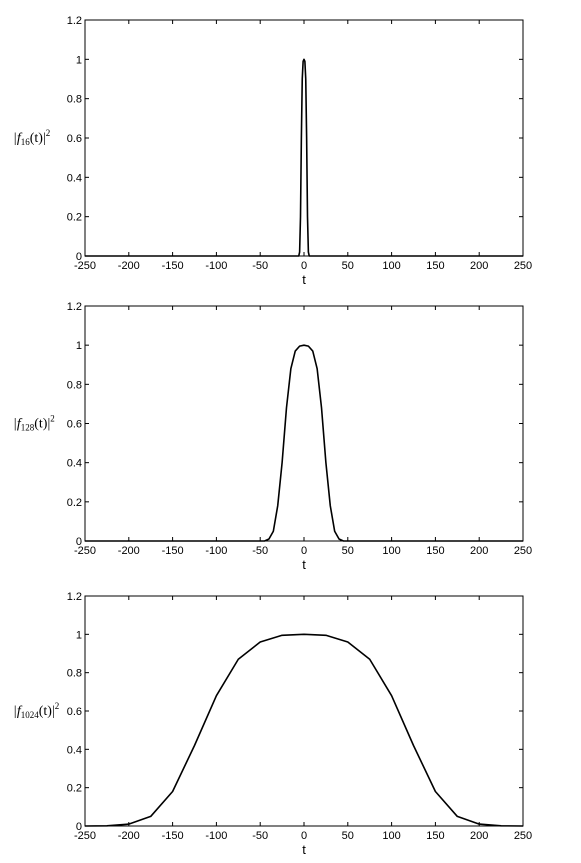 This screenshot has width=581, height=863. I want to click on y-axis-label: |f16(t)|2, so click(31, 137).